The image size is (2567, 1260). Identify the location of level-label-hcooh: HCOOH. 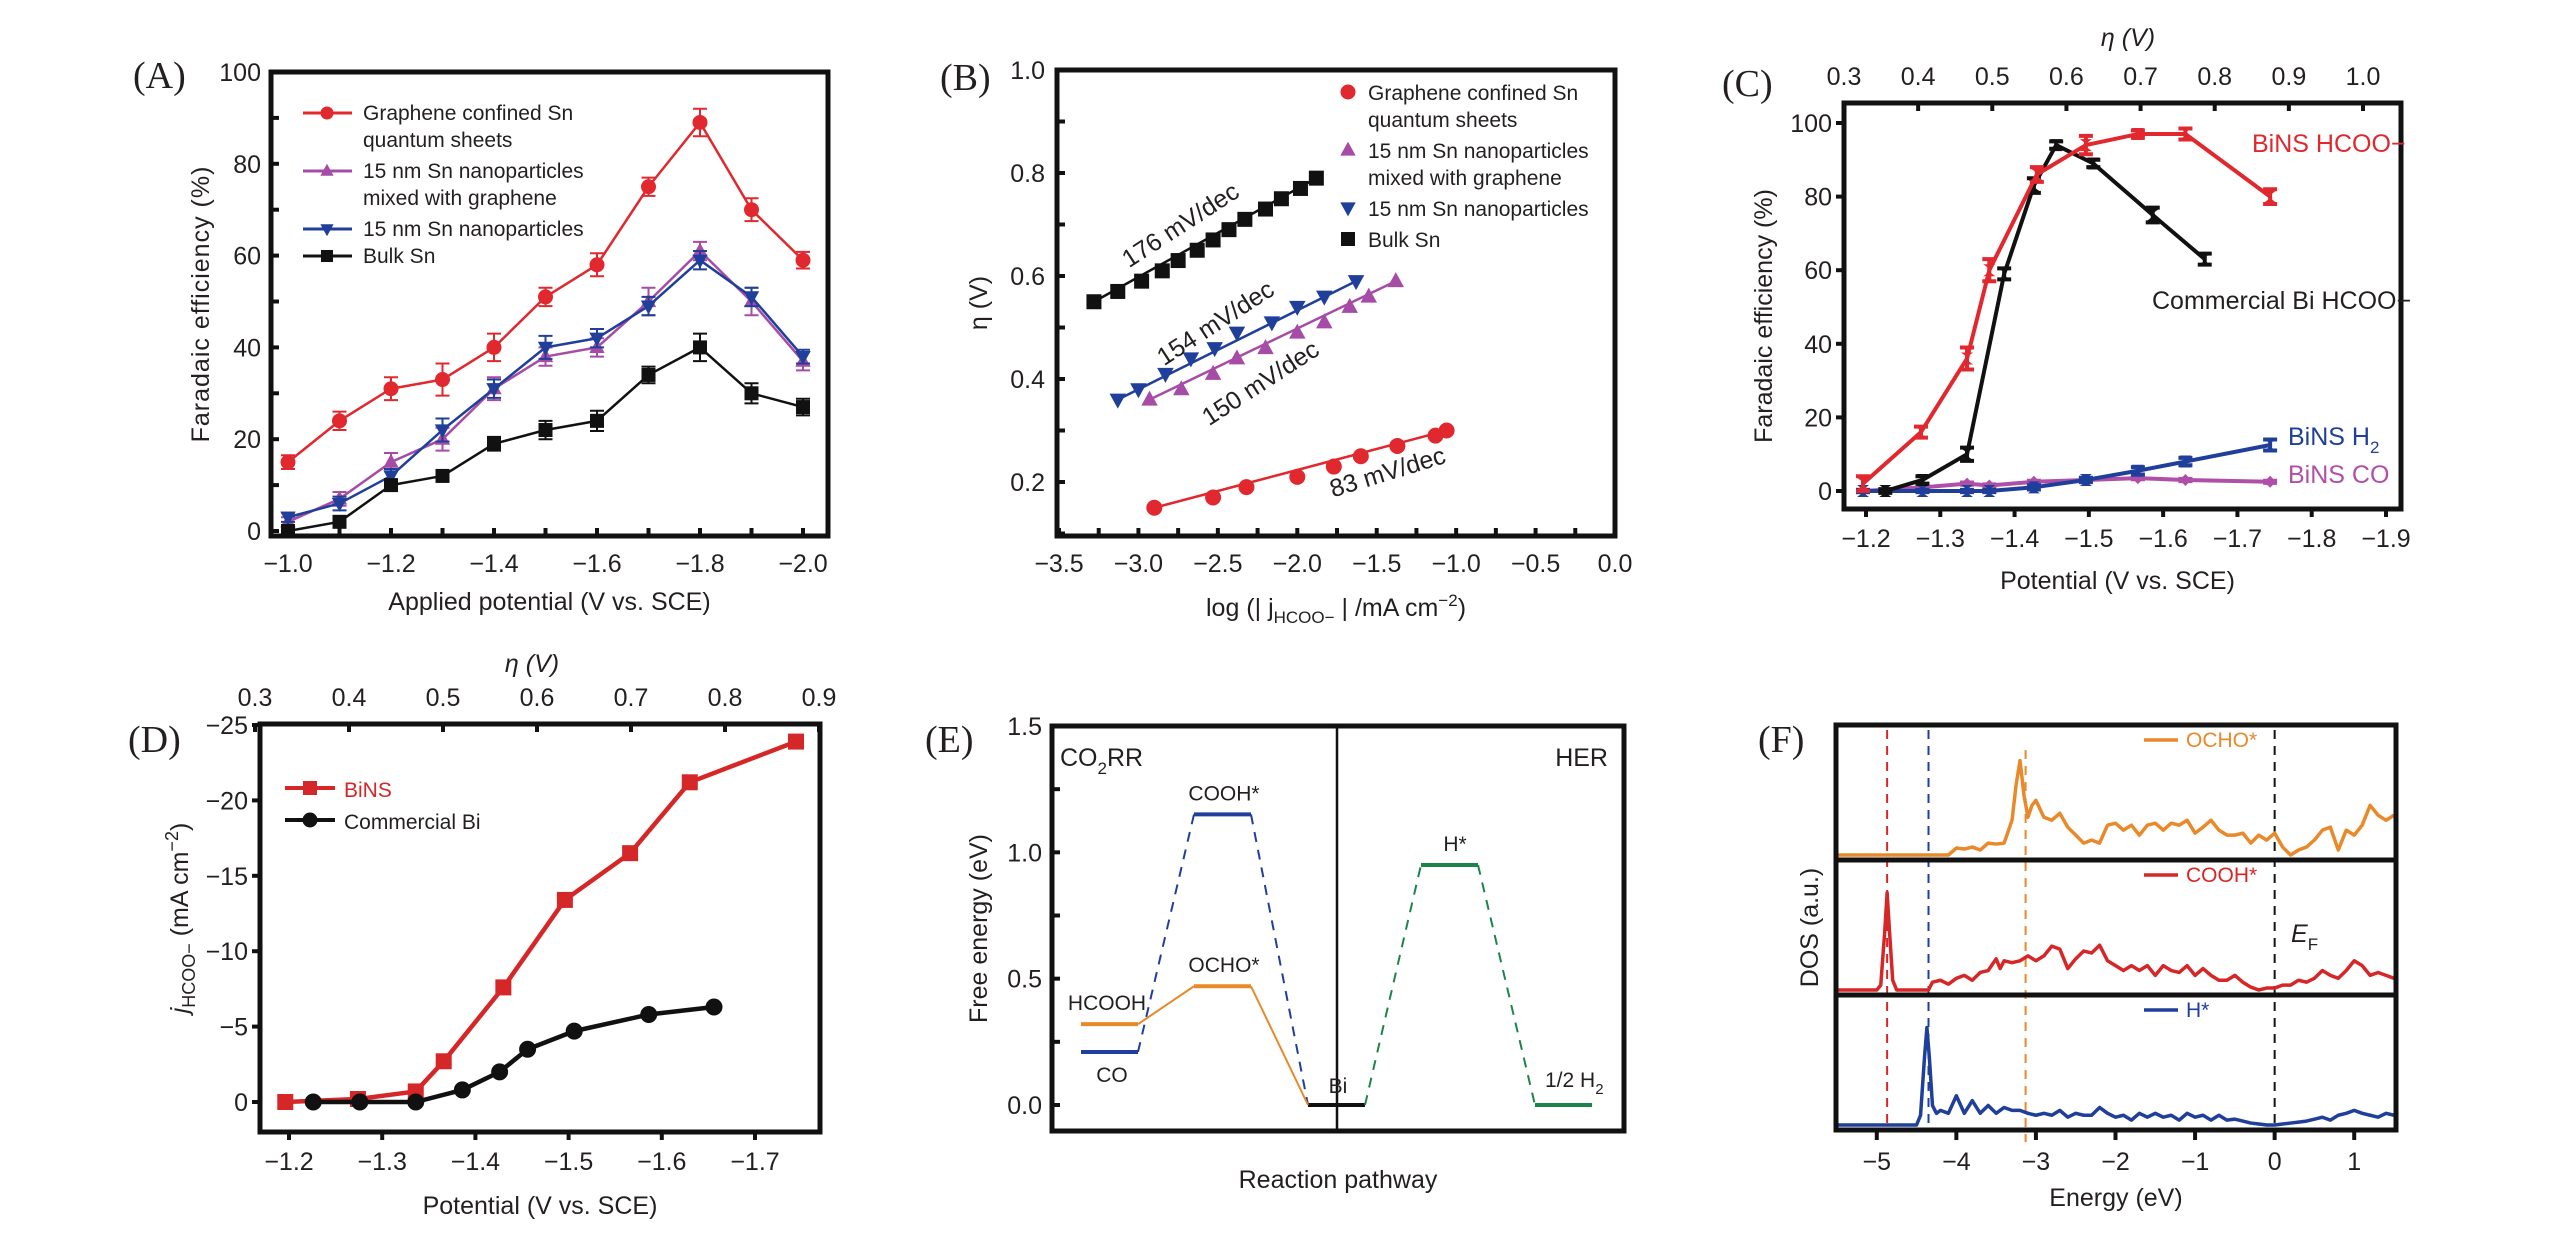
(1107, 1003).